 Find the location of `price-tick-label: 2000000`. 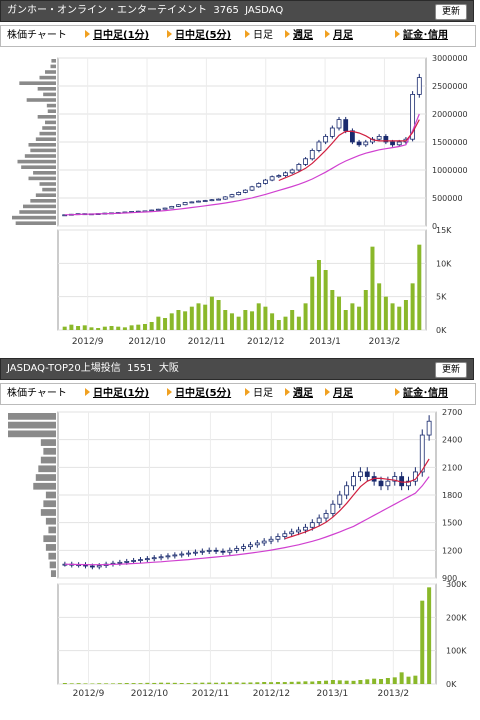

price-tick-label: 2000000 is located at coordinates (450, 114).